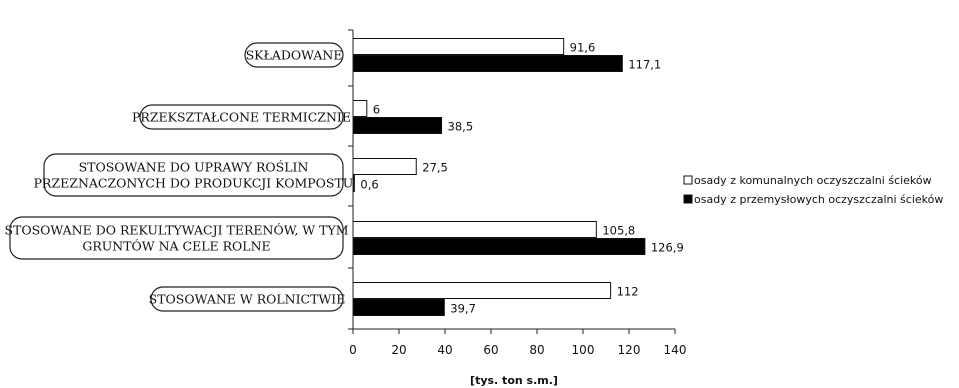 This screenshot has width=959, height=388. I want to click on data-label: 126,9, so click(667, 248).